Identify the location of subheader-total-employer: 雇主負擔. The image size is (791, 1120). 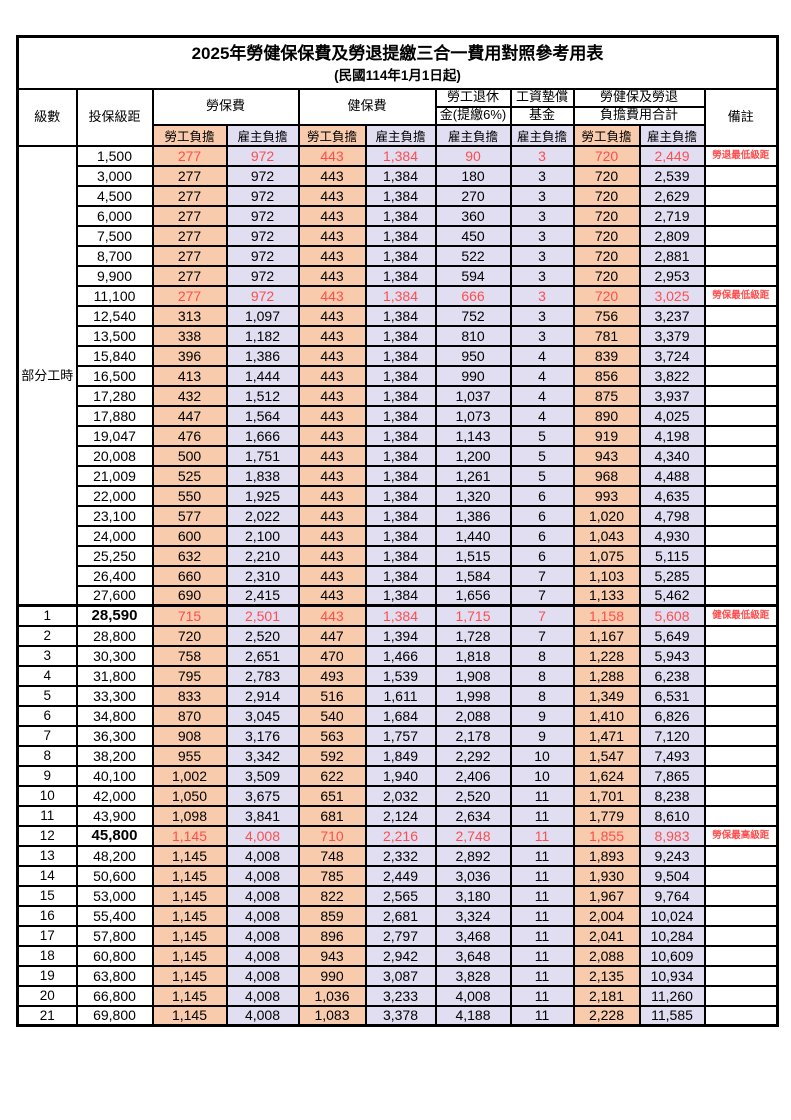
(672, 135).